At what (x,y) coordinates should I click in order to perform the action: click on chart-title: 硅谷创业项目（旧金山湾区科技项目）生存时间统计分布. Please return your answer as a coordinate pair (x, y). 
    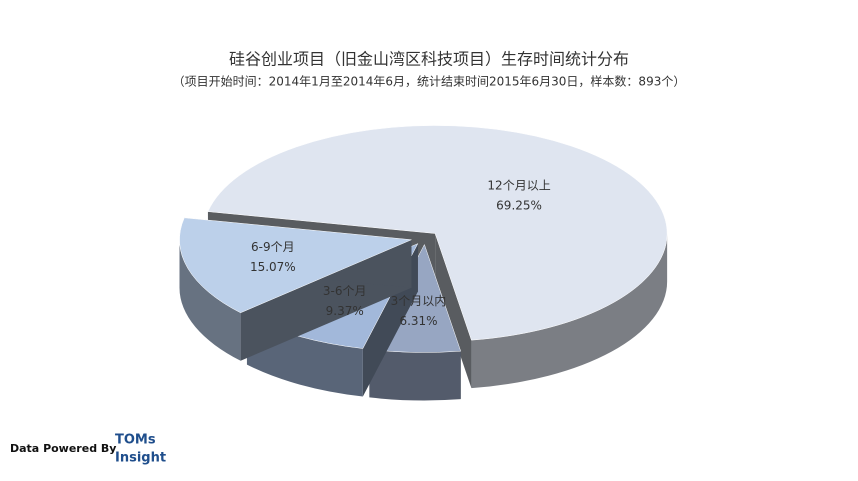
    Looking at the image, I should click on (429, 59).